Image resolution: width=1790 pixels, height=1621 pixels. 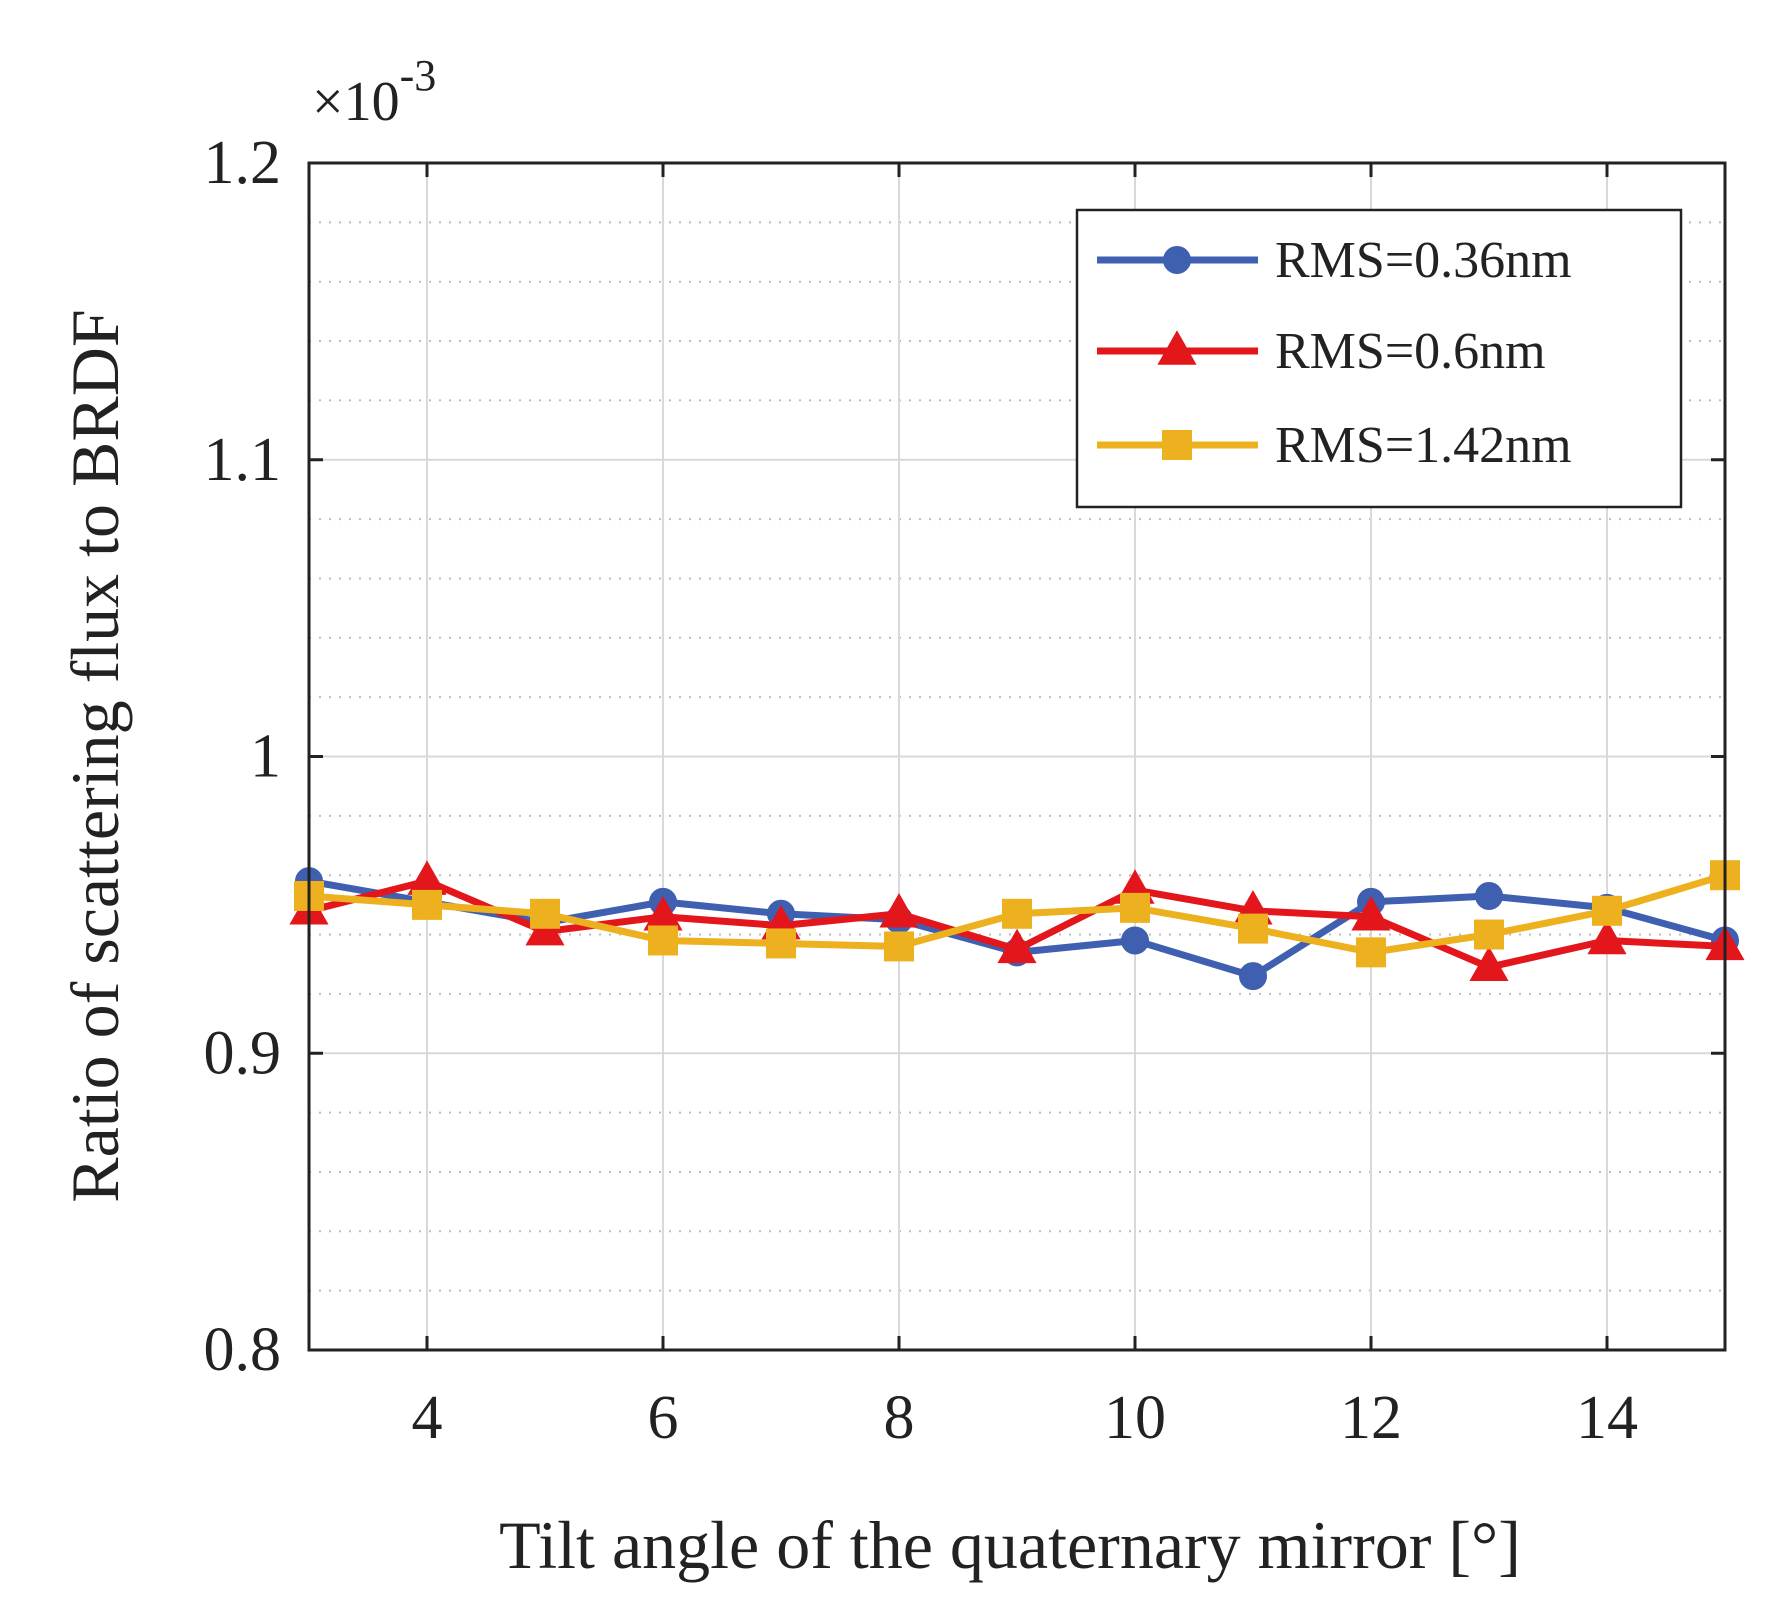 I want to click on x-axis-title: Tilt angle of the quaternary mirror [°], so click(x=1010, y=1545).